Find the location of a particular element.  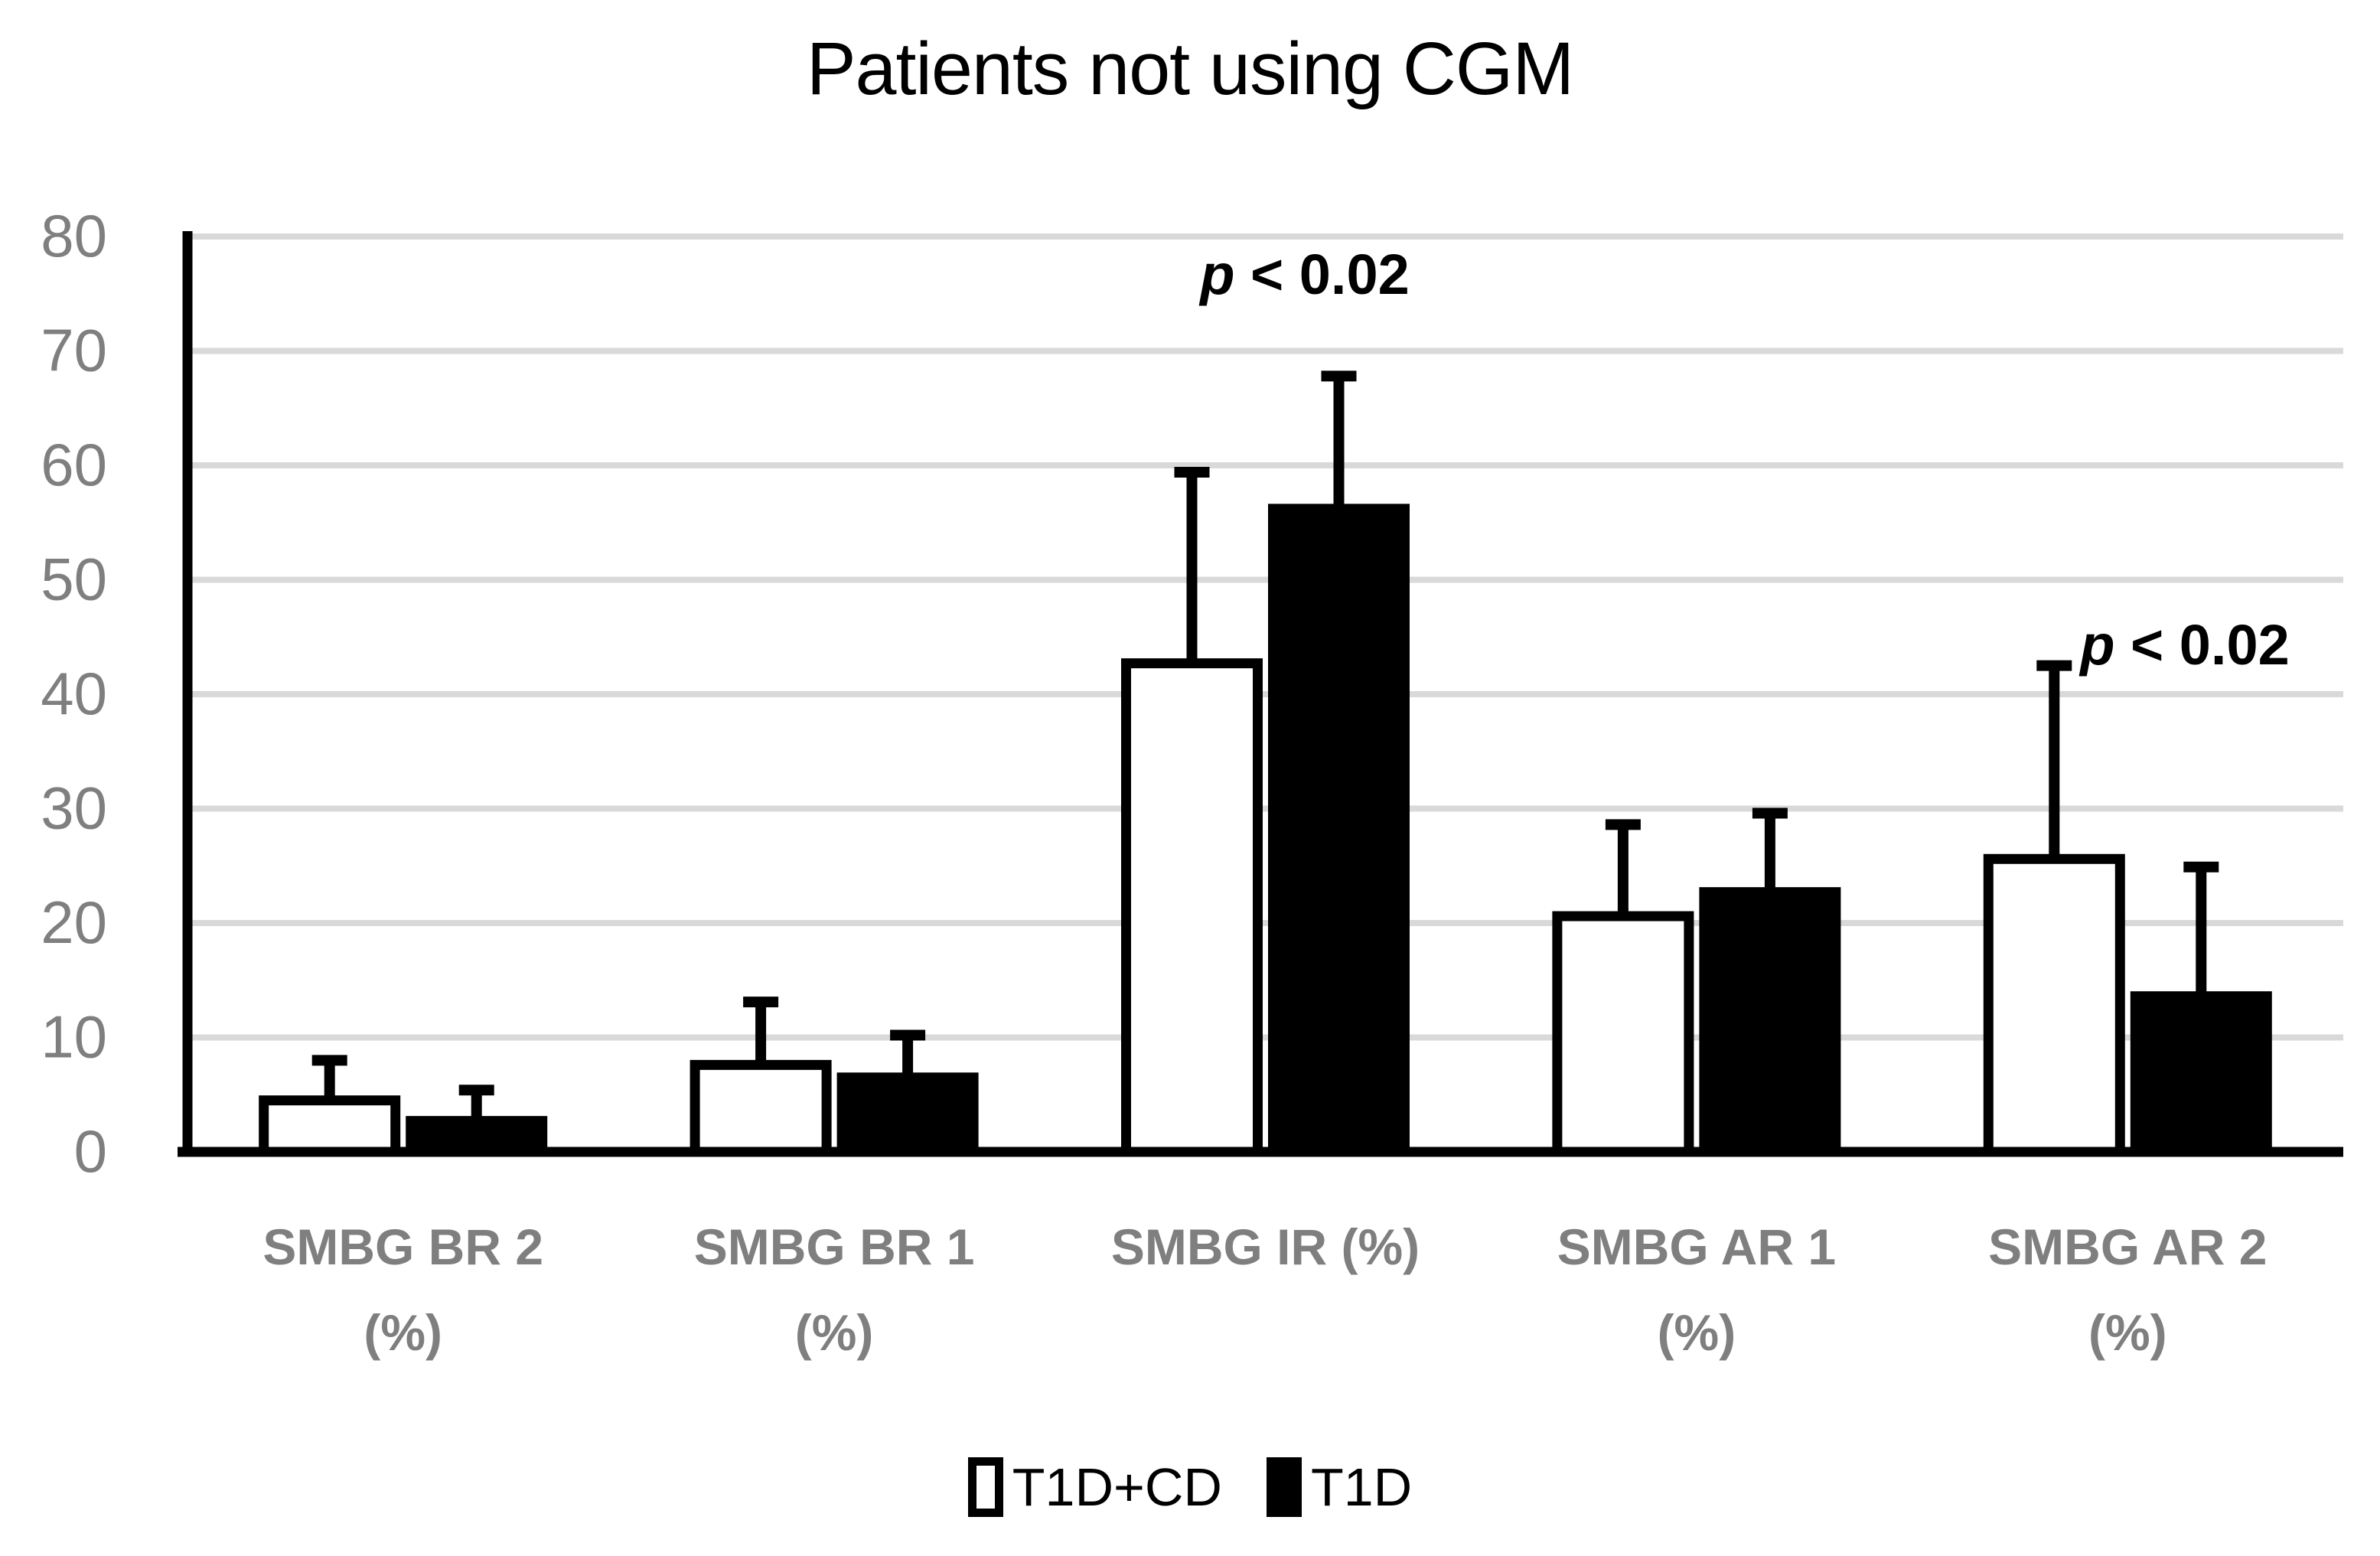

legend-label-t1dcd: T1D+CD is located at coordinates (1117, 1487).